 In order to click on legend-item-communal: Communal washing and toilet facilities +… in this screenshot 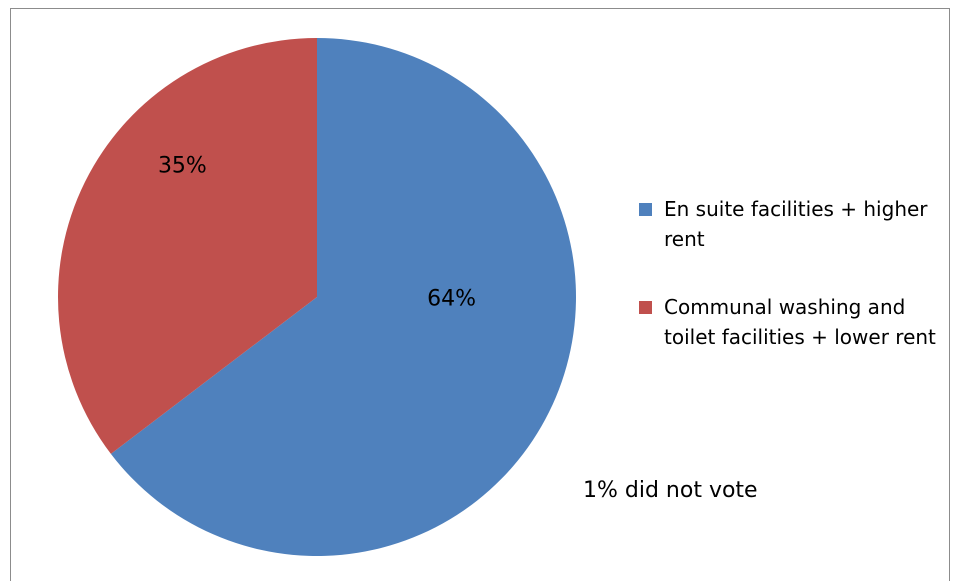, I will do `click(786, 322)`.